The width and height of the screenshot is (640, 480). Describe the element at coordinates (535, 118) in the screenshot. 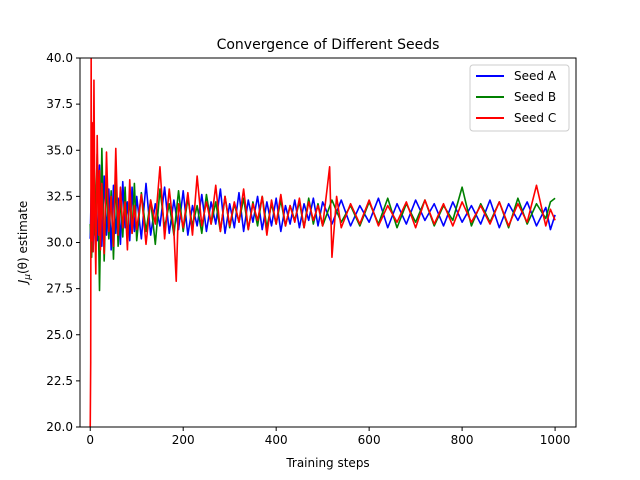

I see `legend-label-seed-c: Seed C` at that location.